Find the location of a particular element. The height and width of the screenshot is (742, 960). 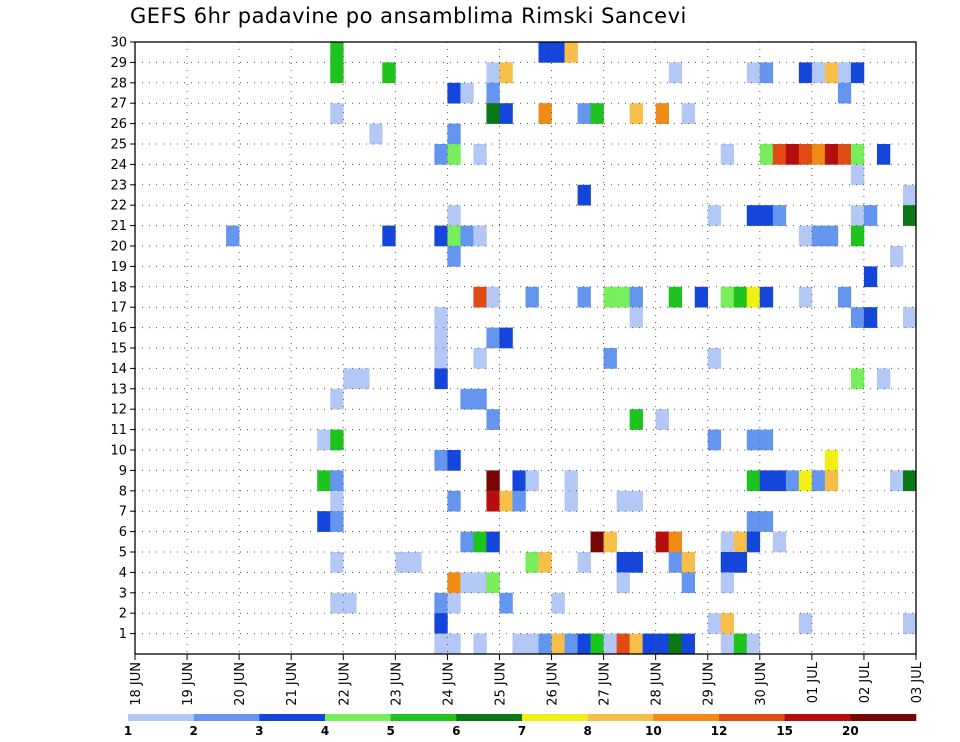

y-tick-label: 27 is located at coordinates (118, 104).